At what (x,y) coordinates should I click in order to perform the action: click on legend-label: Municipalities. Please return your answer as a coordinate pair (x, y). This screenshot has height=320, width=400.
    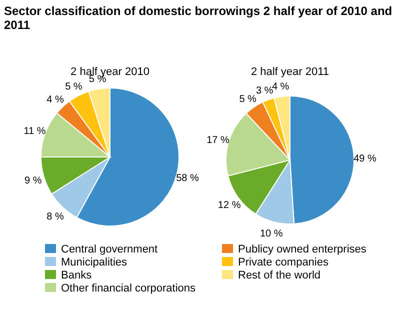
    Looking at the image, I should click on (94, 262).